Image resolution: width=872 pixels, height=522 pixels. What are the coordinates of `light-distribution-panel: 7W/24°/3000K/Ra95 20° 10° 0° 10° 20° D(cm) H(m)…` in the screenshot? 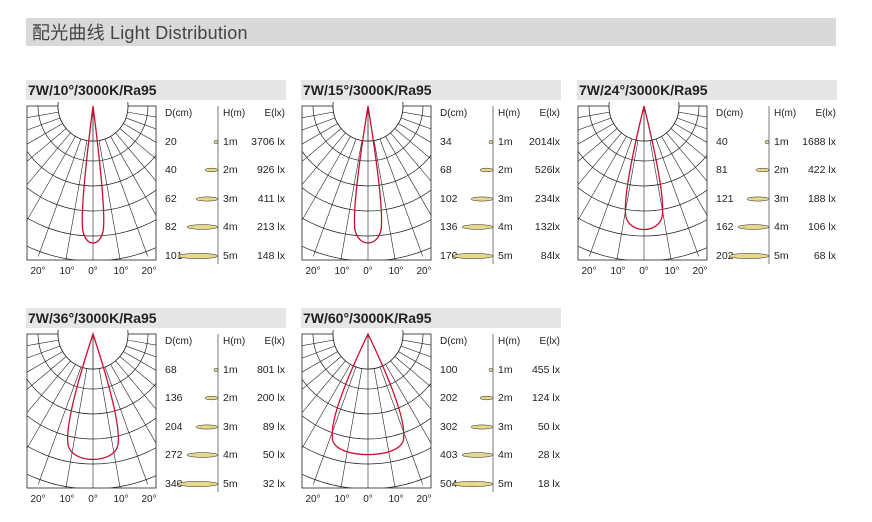 It's located at (707, 180).